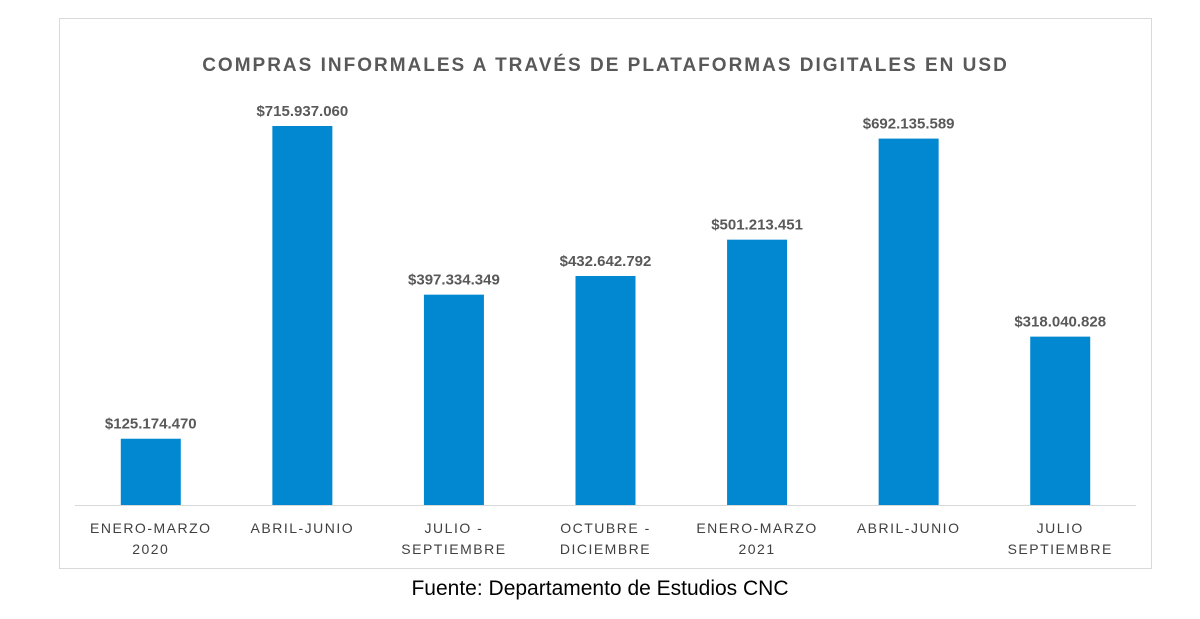  What do you see at coordinates (150, 549) in the screenshot?
I see `tick-label-0-1: 2020` at bounding box center [150, 549].